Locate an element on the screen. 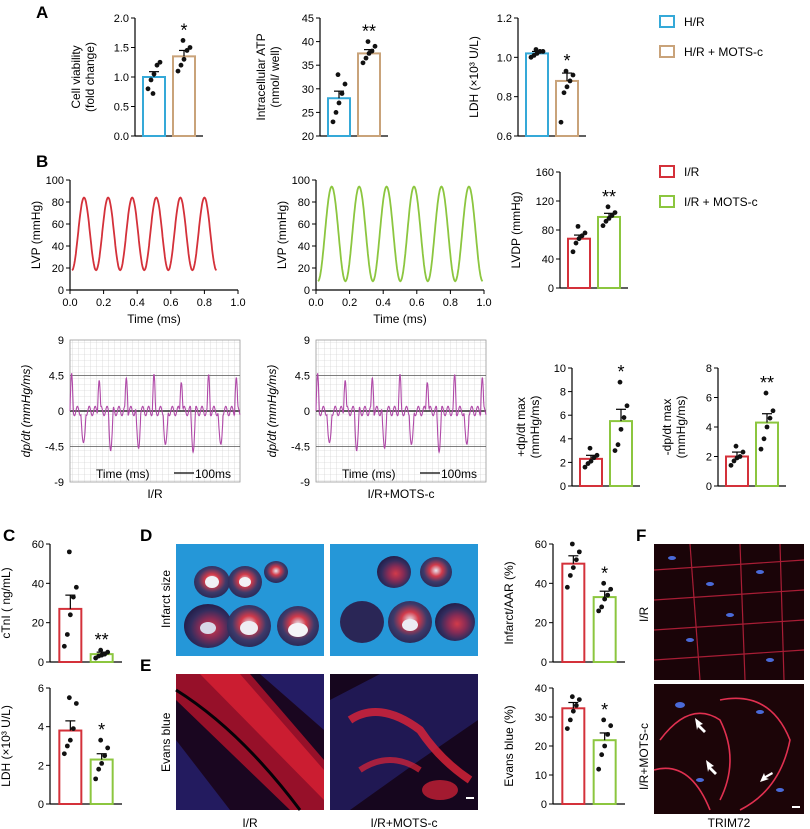 The height and width of the screenshot is (829, 810). y-axis-label: -dp/dt max(mmHg/ms) is located at coordinates (674, 427).